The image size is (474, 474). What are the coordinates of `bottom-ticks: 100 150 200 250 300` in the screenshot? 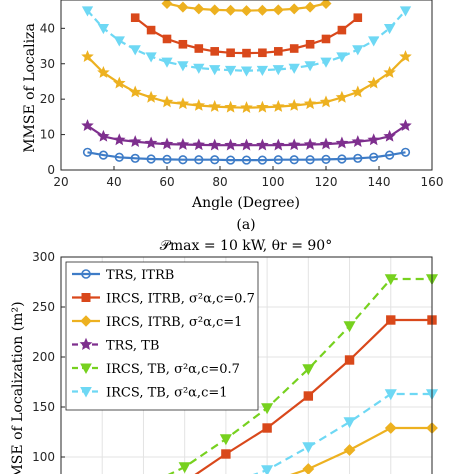 It's located at (48, 357).